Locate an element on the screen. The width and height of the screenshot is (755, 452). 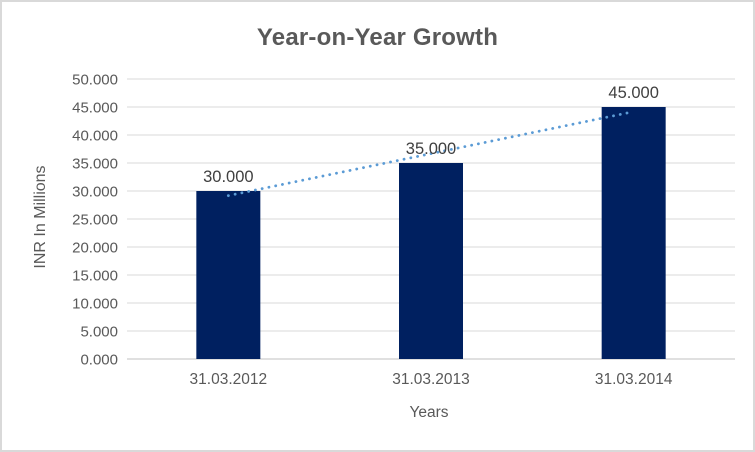
y-tick-label: 20.000 is located at coordinates (95, 248).